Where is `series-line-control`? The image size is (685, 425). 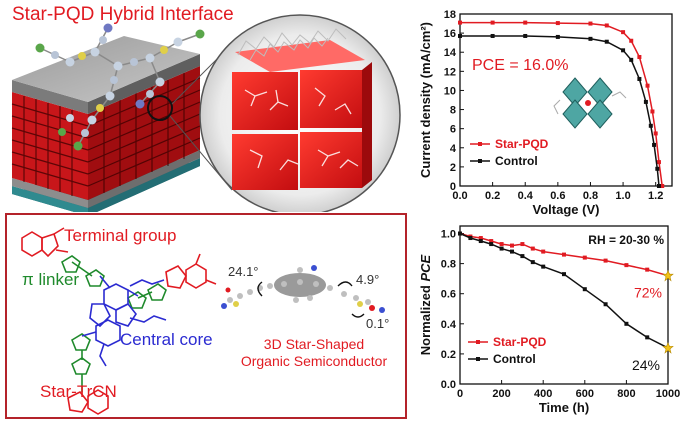 series-line-control is located at coordinates (560, 111).